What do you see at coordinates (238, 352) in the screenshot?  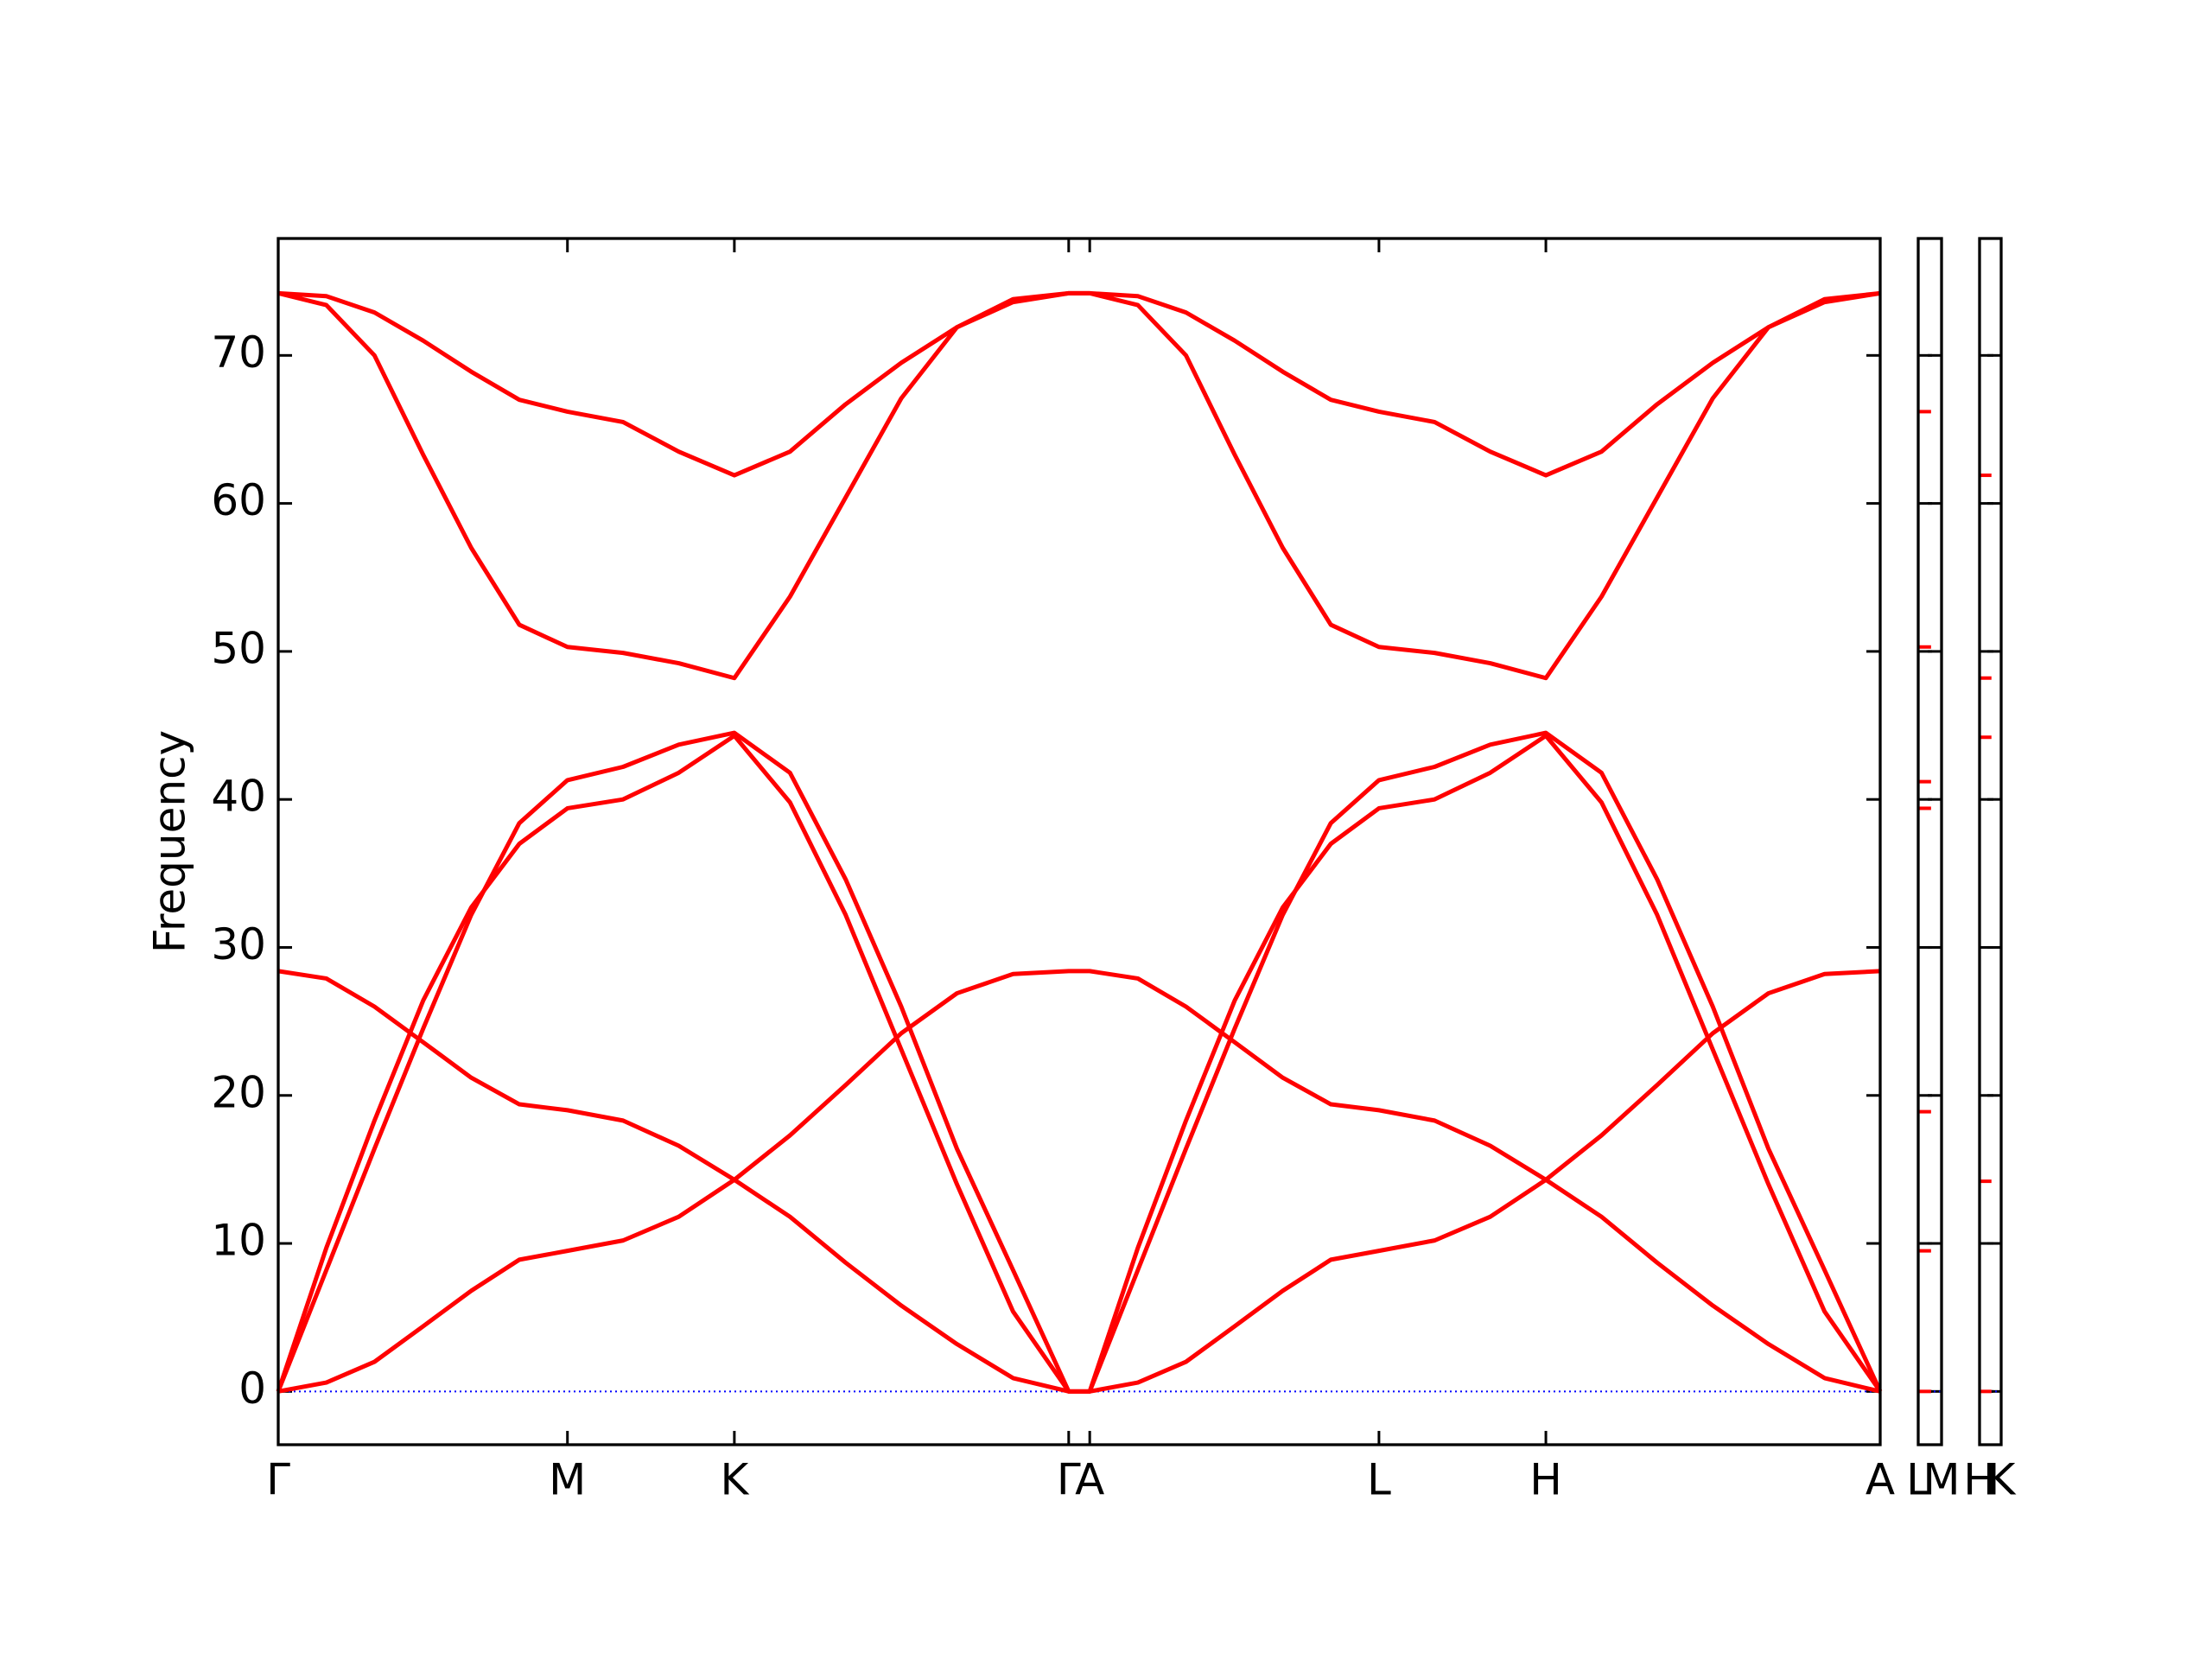 I see `y-tick-label: 70` at bounding box center [238, 352].